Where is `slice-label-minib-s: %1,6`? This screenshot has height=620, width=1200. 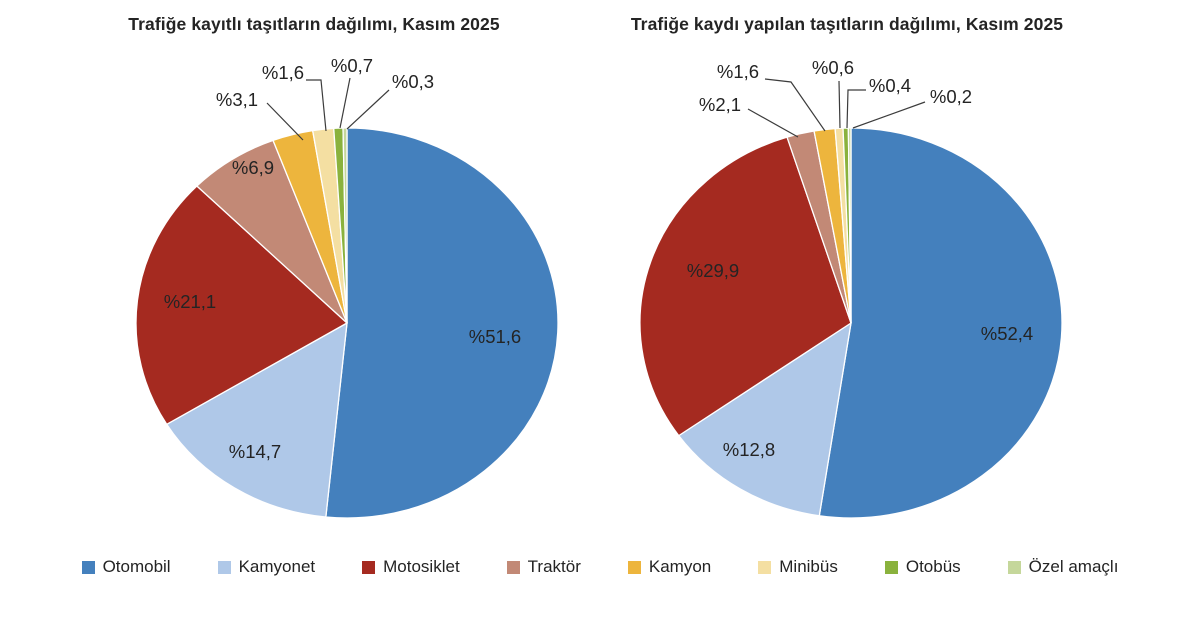 slice-label-minib-s: %1,6 is located at coordinates (283, 72).